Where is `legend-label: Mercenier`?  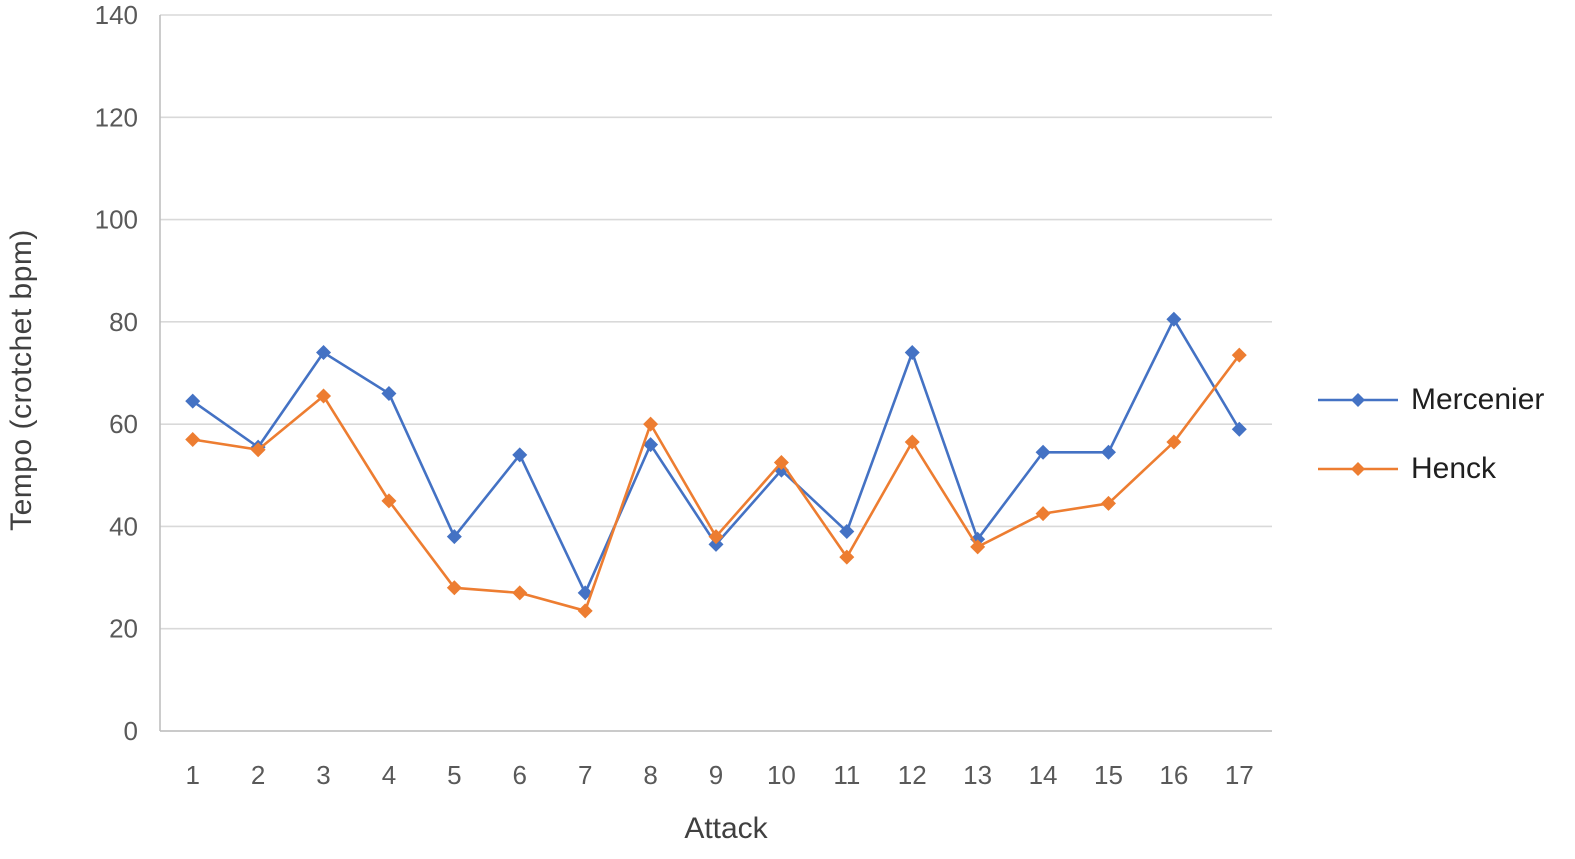
legend-label: Mercenier is located at coordinates (1478, 399).